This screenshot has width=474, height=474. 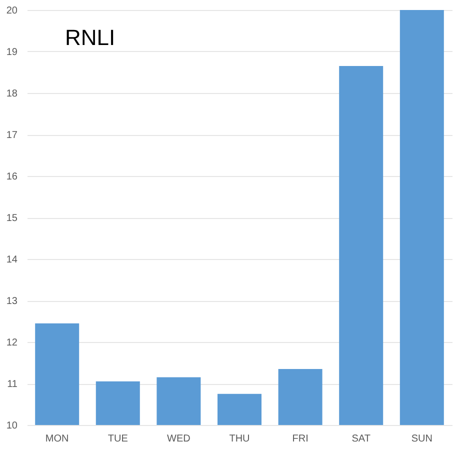 What do you see at coordinates (12, 384) in the screenshot?
I see `y-tick-label: 11` at bounding box center [12, 384].